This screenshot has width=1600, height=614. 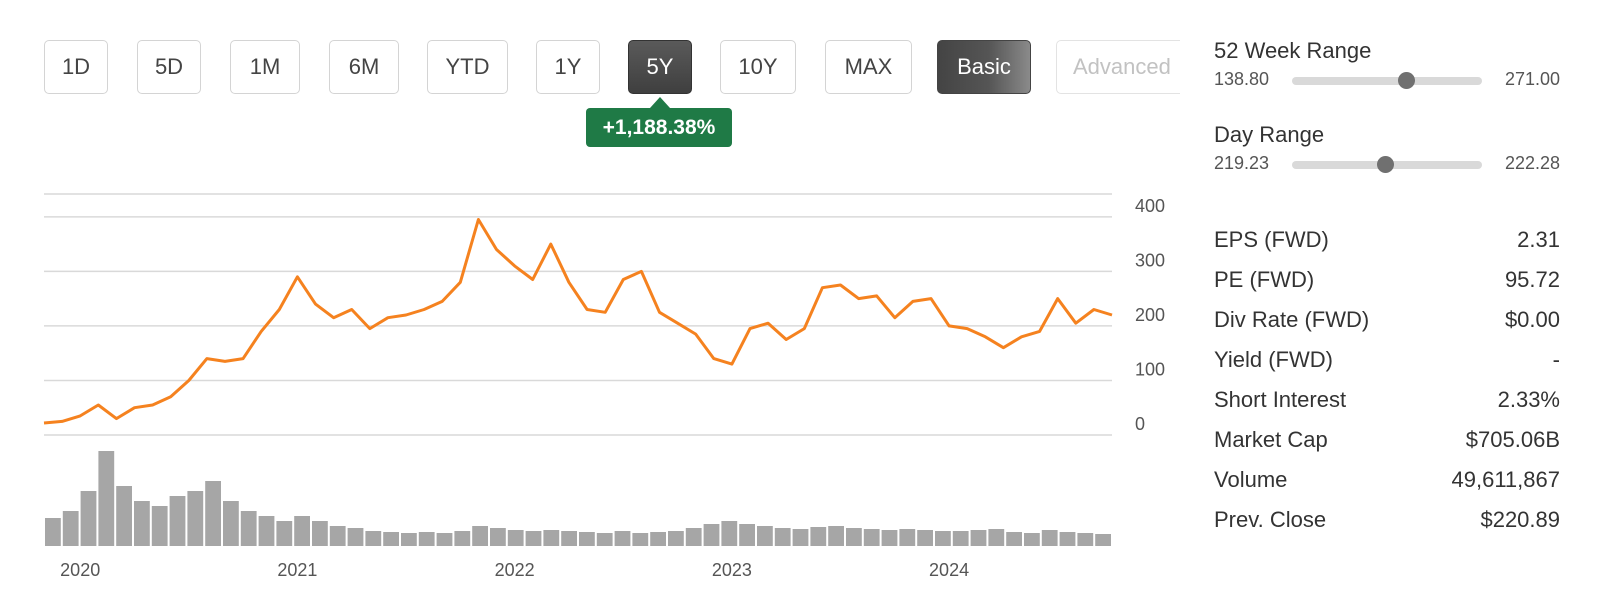 I want to click on day-range: Day Range 219.23 222.28, so click(x=1387, y=164).